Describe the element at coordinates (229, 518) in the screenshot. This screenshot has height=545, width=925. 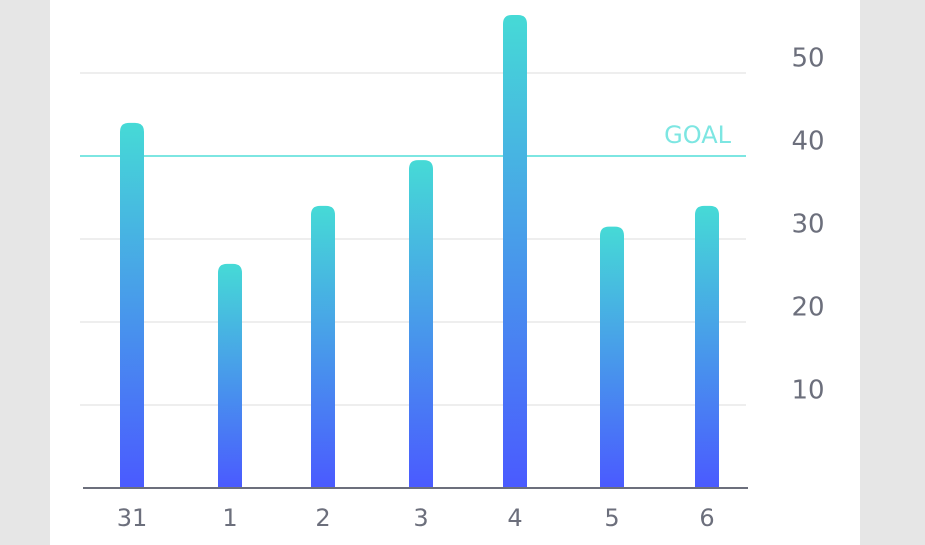
I see `x-tick-label: 1` at that location.